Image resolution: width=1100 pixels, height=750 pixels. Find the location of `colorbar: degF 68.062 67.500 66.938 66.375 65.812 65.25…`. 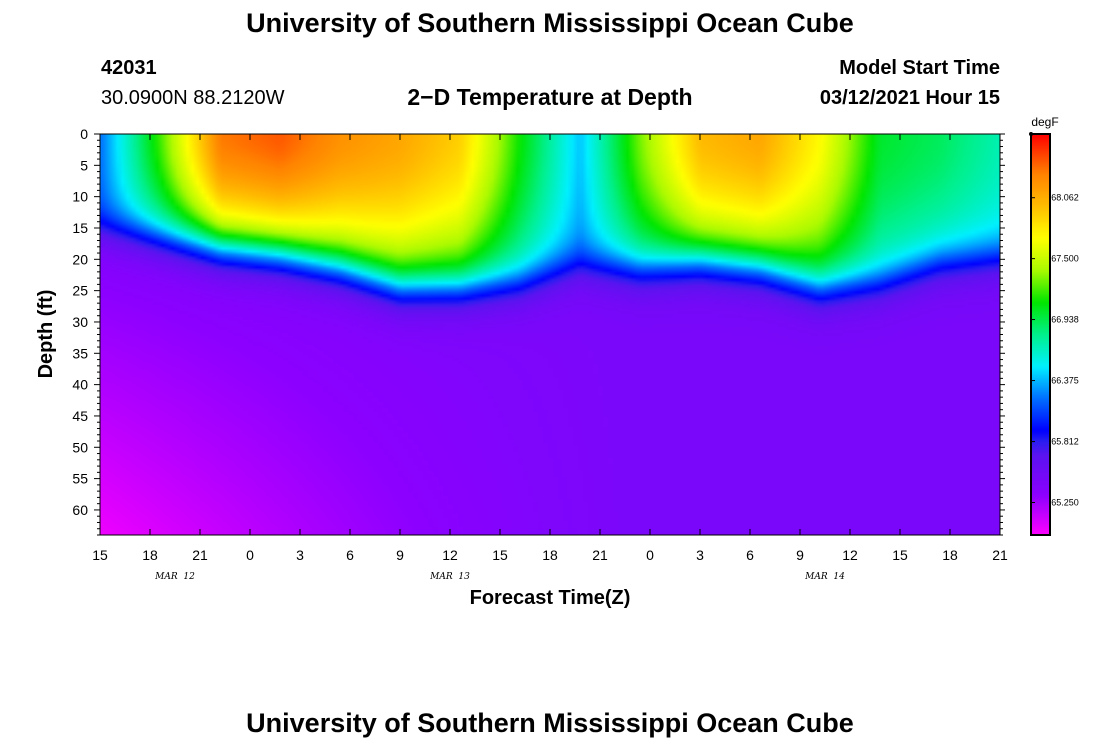

colorbar: degF 68.062 67.500 66.938 66.375 65.812 65.25… is located at coordinates (1054, 325).